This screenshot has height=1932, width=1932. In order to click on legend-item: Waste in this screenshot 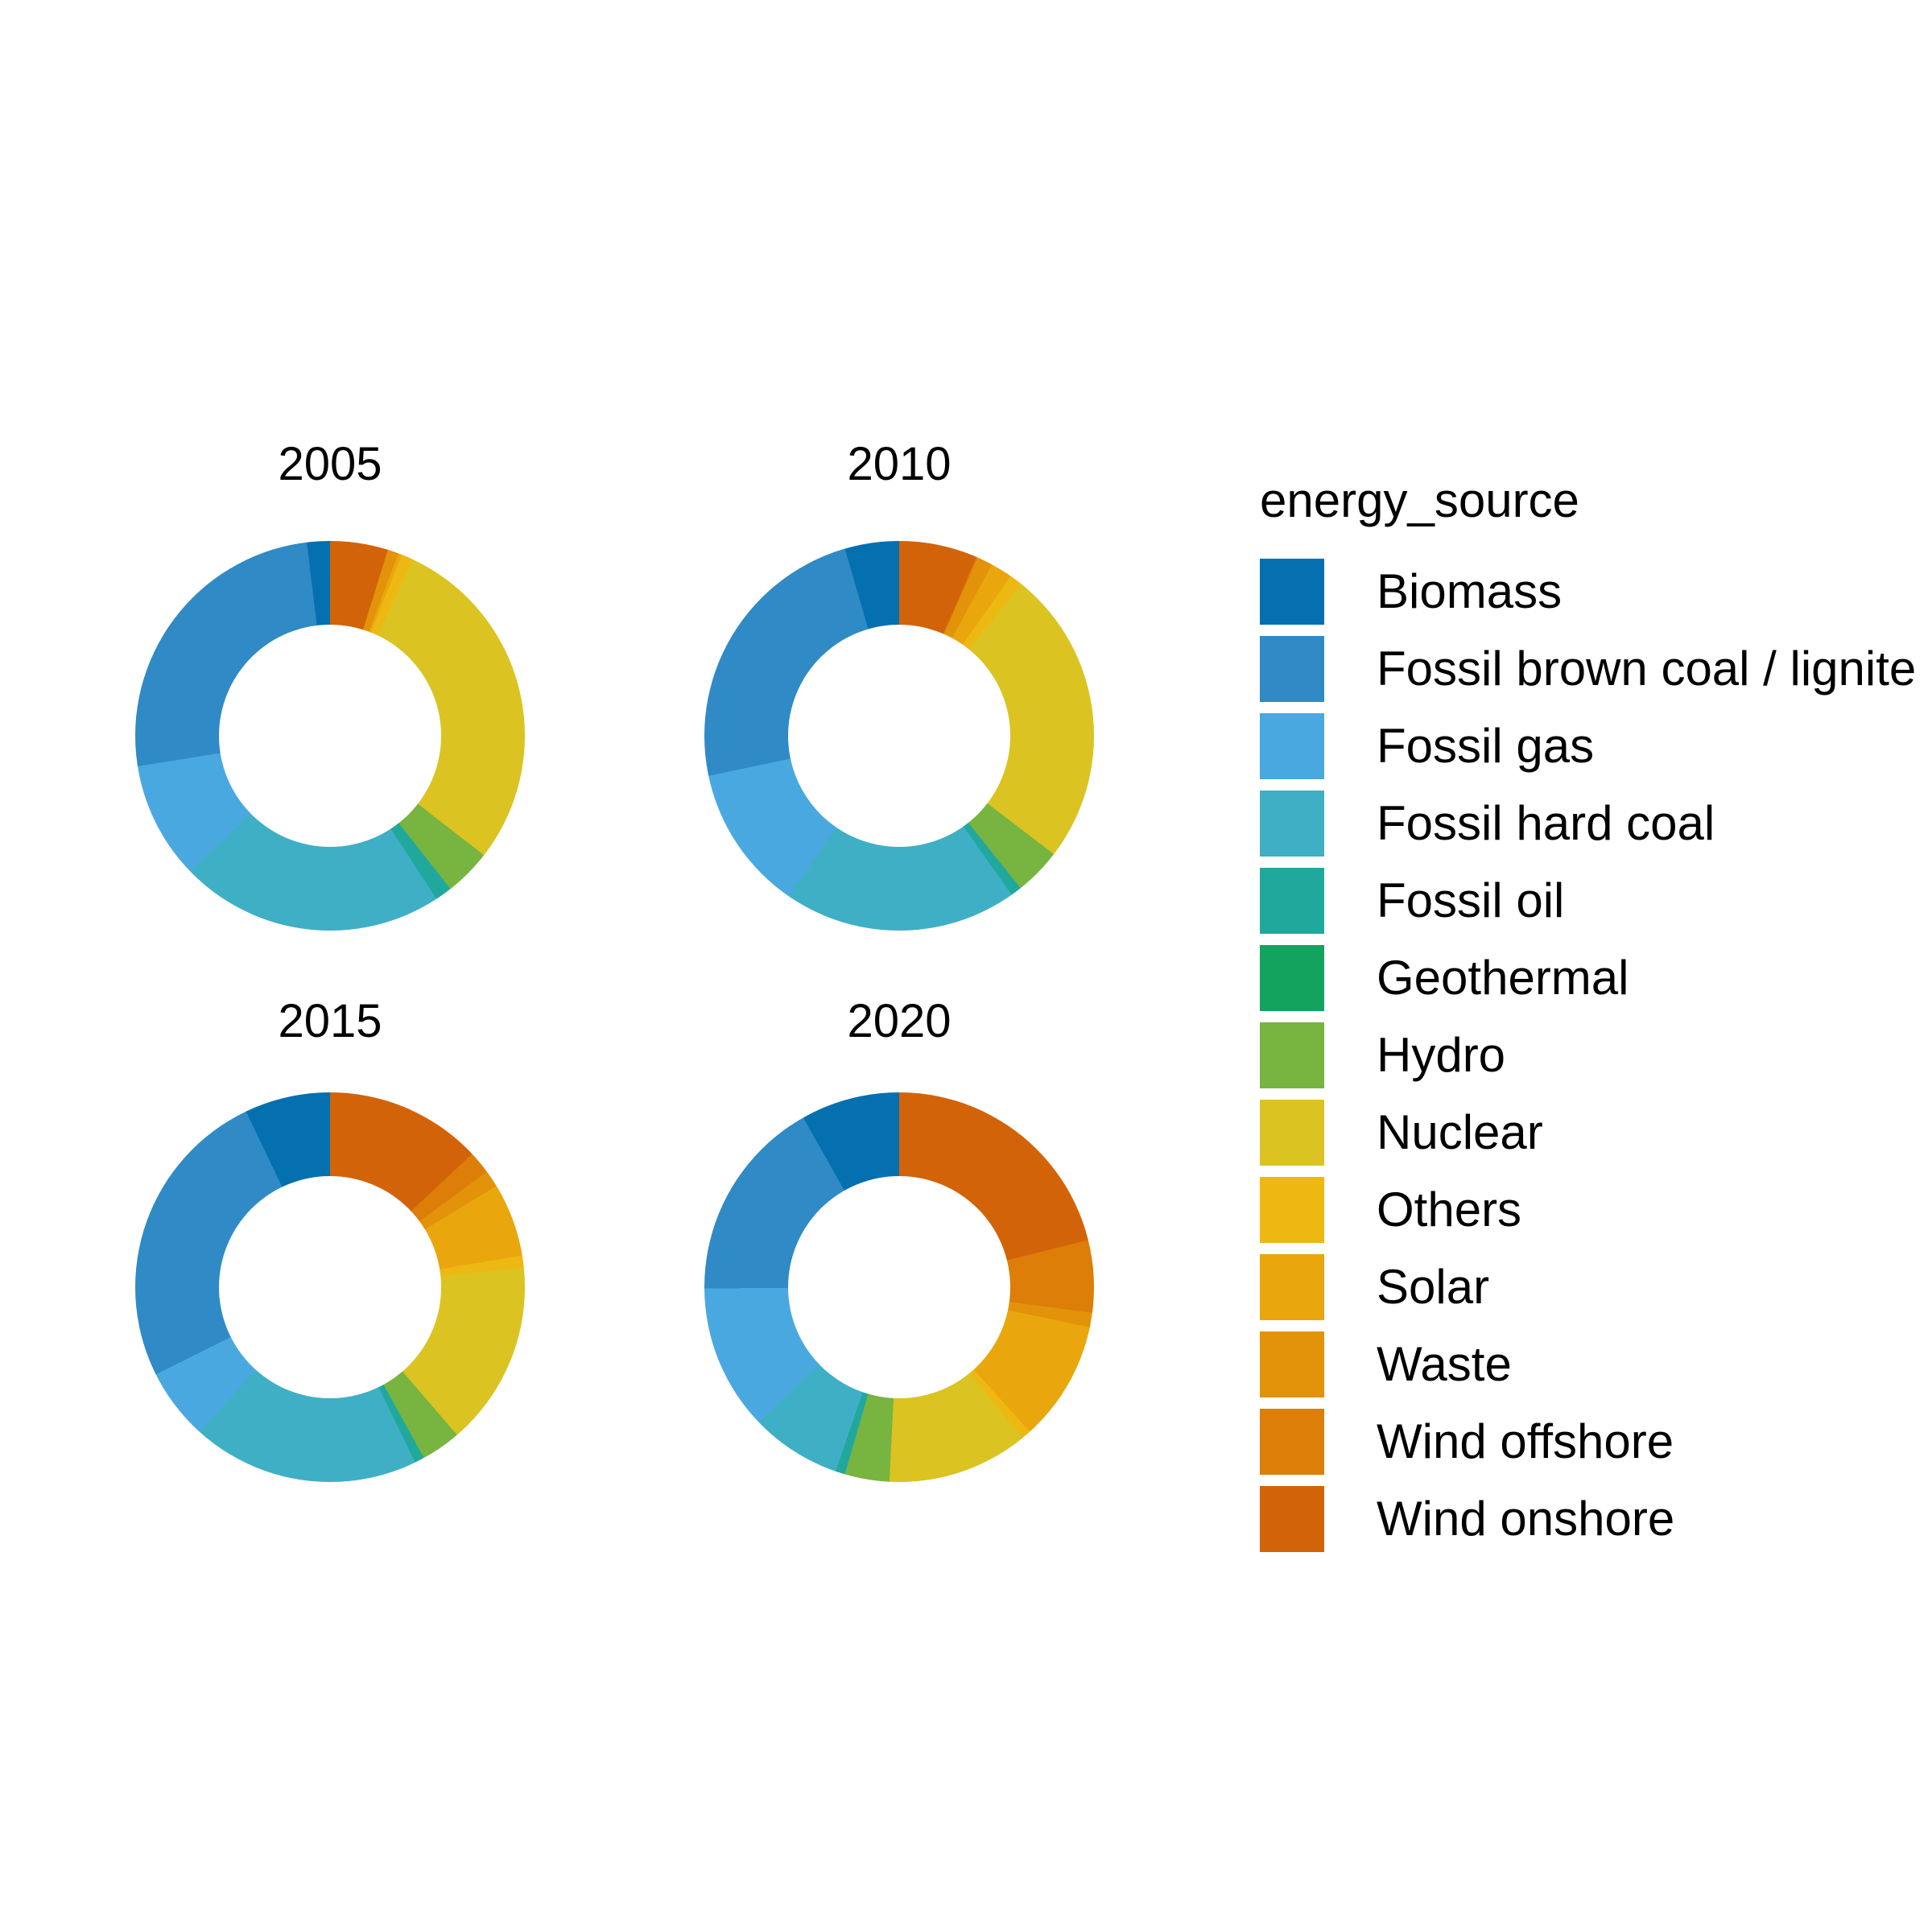, I will do `click(1590, 1364)`.